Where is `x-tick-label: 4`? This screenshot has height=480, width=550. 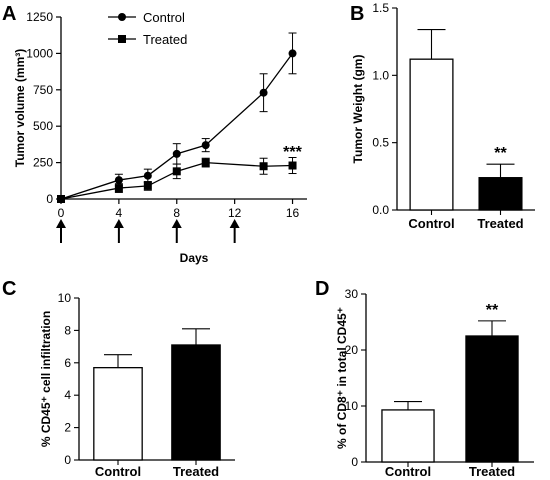 x-tick-label: 4 is located at coordinates (119, 213).